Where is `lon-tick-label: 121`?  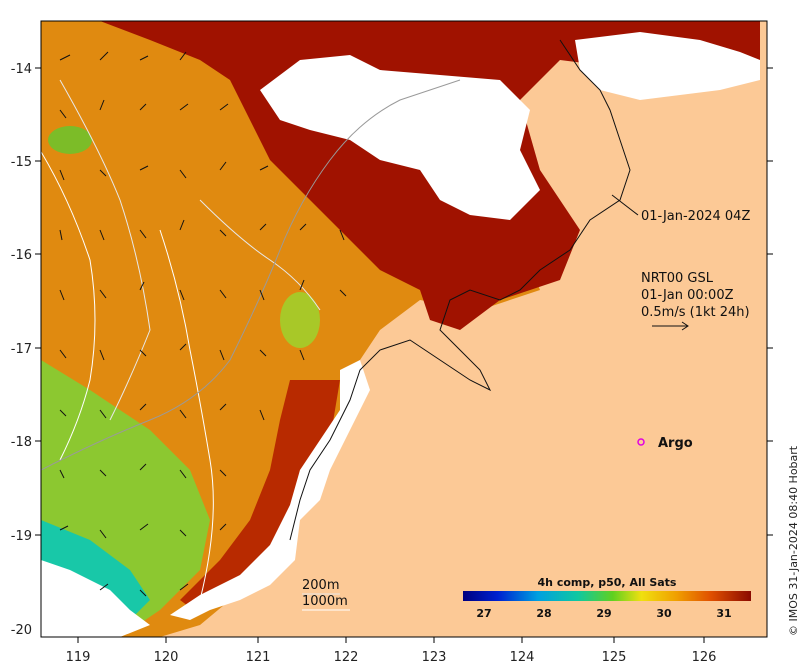
lon-tick-label: 121 is located at coordinates (258, 657).